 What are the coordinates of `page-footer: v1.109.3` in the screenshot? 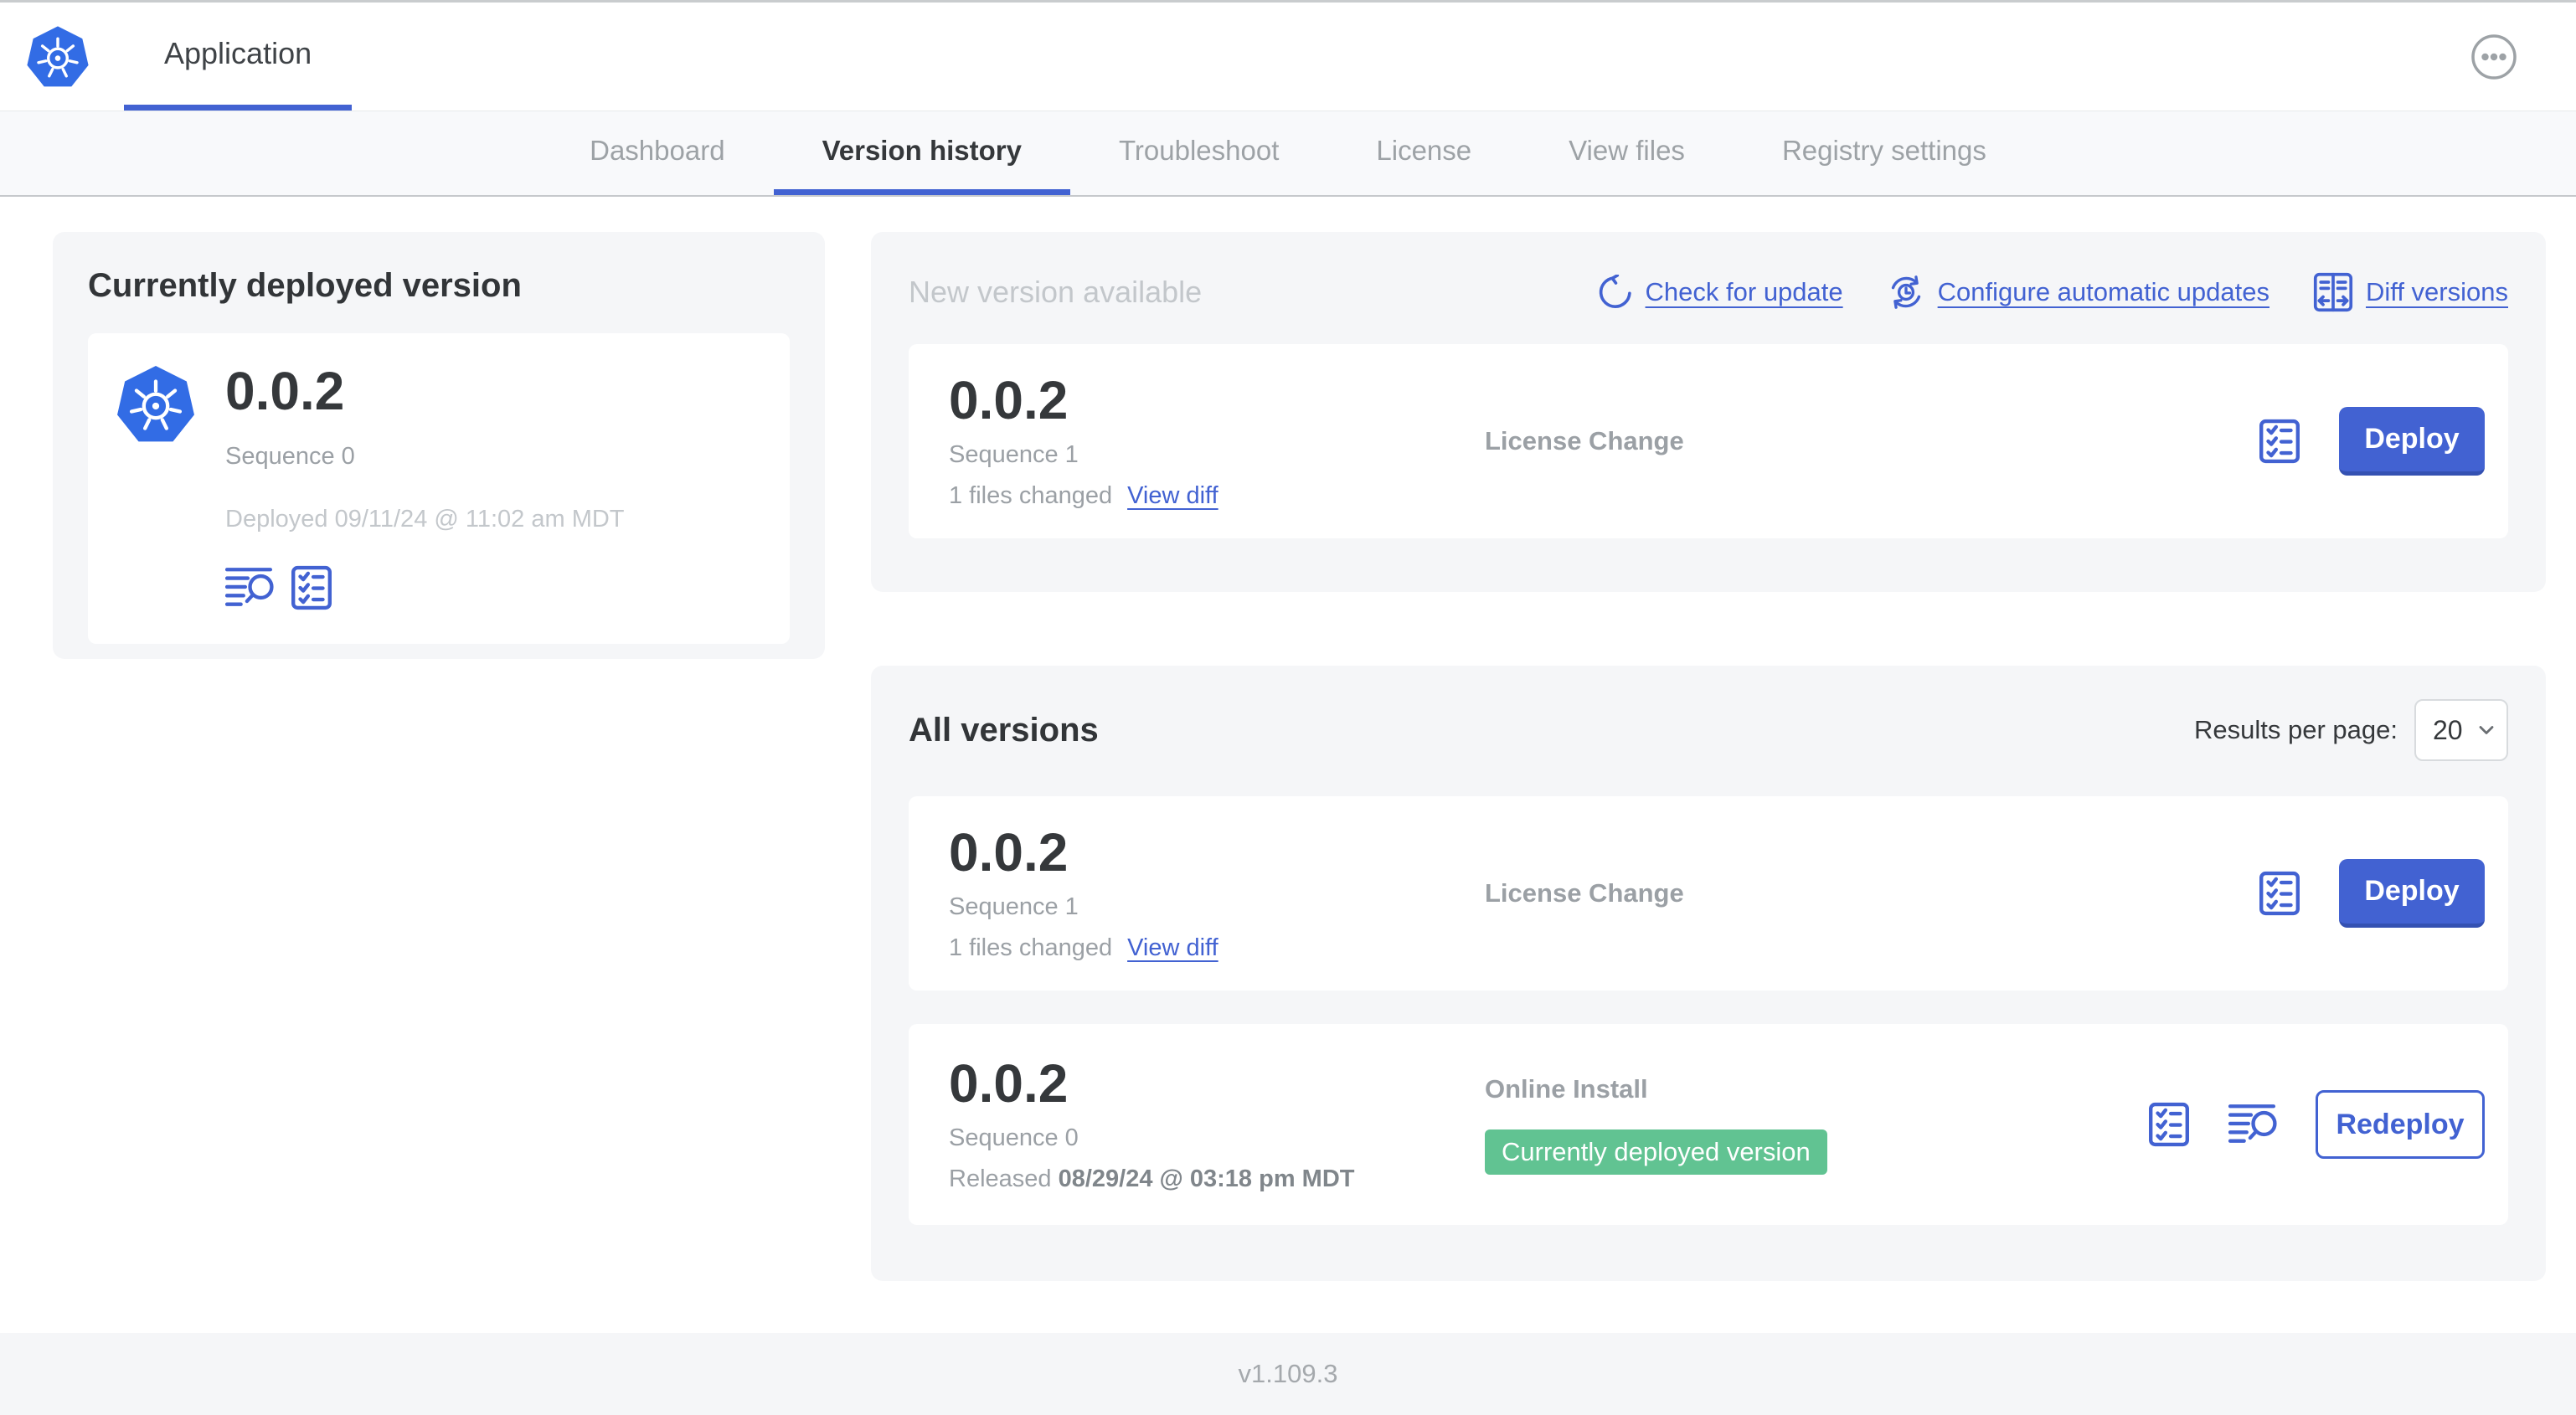 It's located at (1288, 1374).